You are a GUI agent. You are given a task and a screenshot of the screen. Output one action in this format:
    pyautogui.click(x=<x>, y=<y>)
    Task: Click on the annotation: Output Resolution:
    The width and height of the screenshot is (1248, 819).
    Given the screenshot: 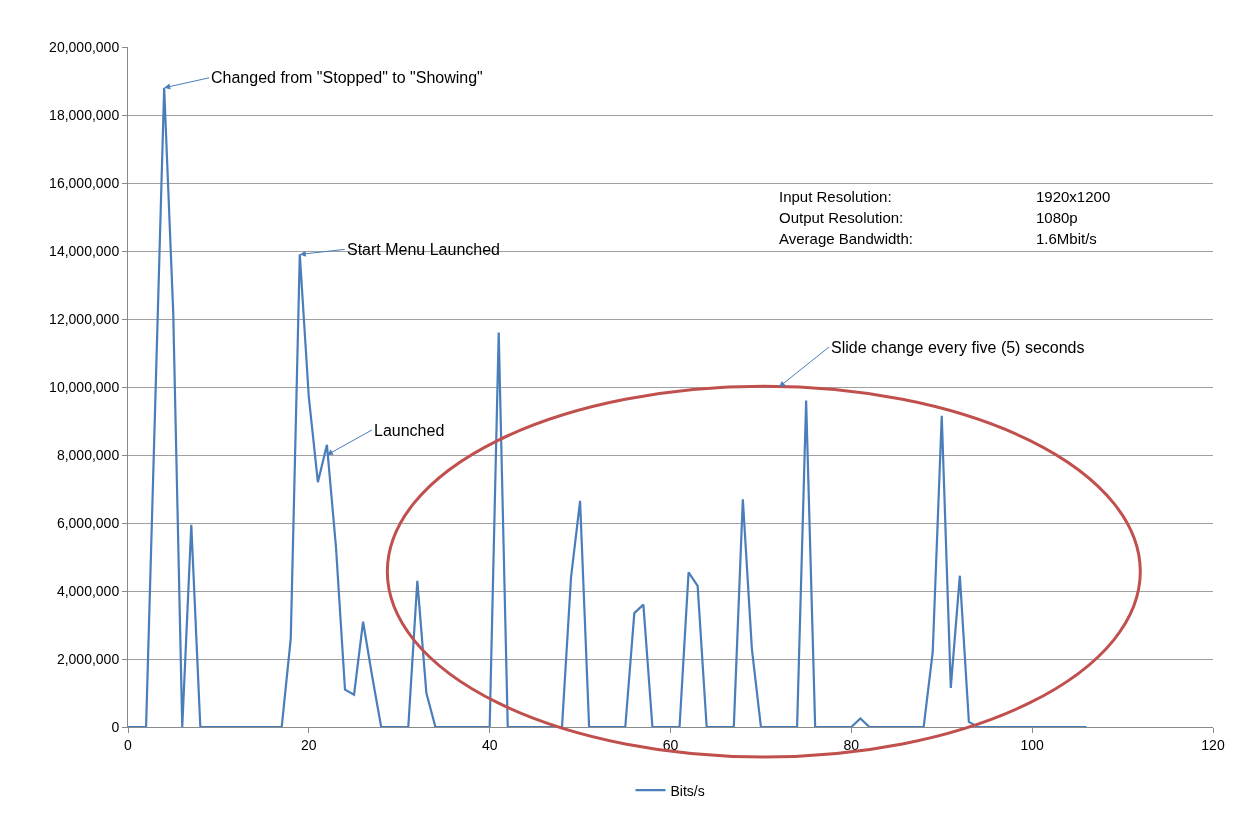 What is the action you would take?
    pyautogui.click(x=841, y=217)
    